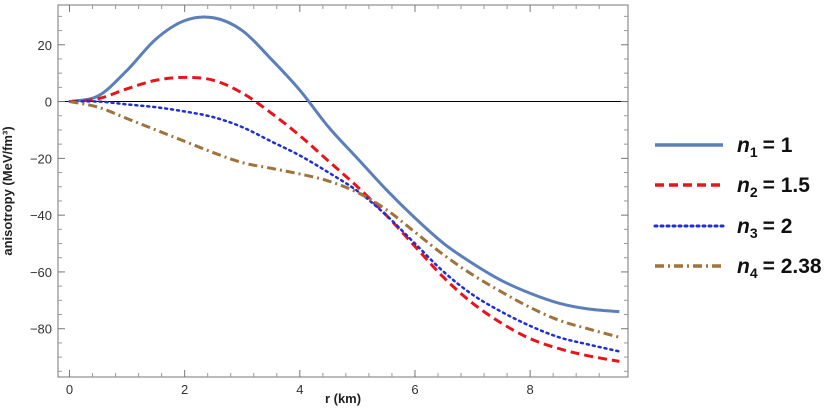 The height and width of the screenshot is (410, 830). Describe the element at coordinates (737, 207) in the screenshot. I see `legend: n1 = 1 n2 = 1.5 n3 = 2 n4 = 2.38` at that location.